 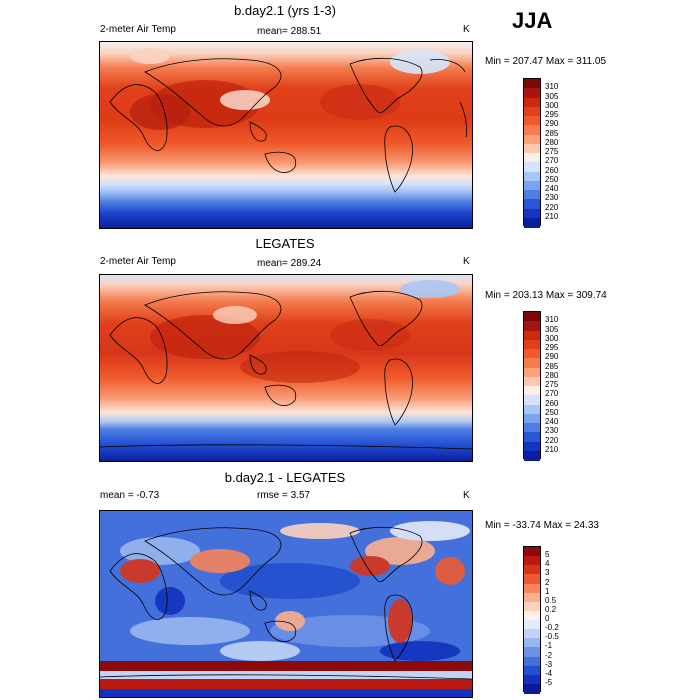 I want to click on panel-3-colorbar-tick-label: -5, so click(x=549, y=682).